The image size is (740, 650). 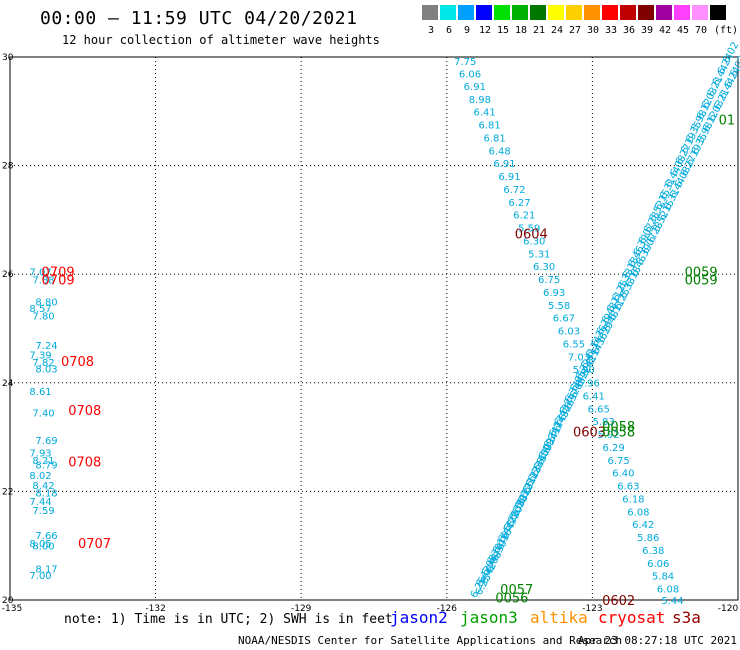 What do you see at coordinates (554, 293) in the screenshot?
I see `swh-value: 6.93` at bounding box center [554, 293].